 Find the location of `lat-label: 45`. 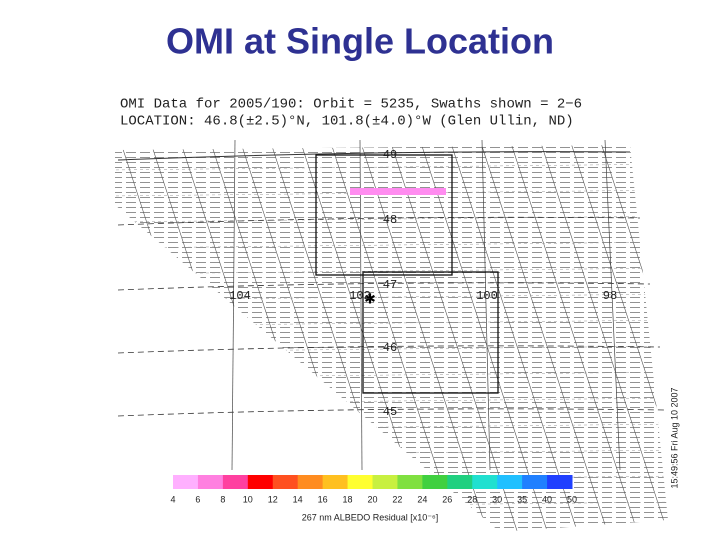

lat-label: 45 is located at coordinates (390, 412).